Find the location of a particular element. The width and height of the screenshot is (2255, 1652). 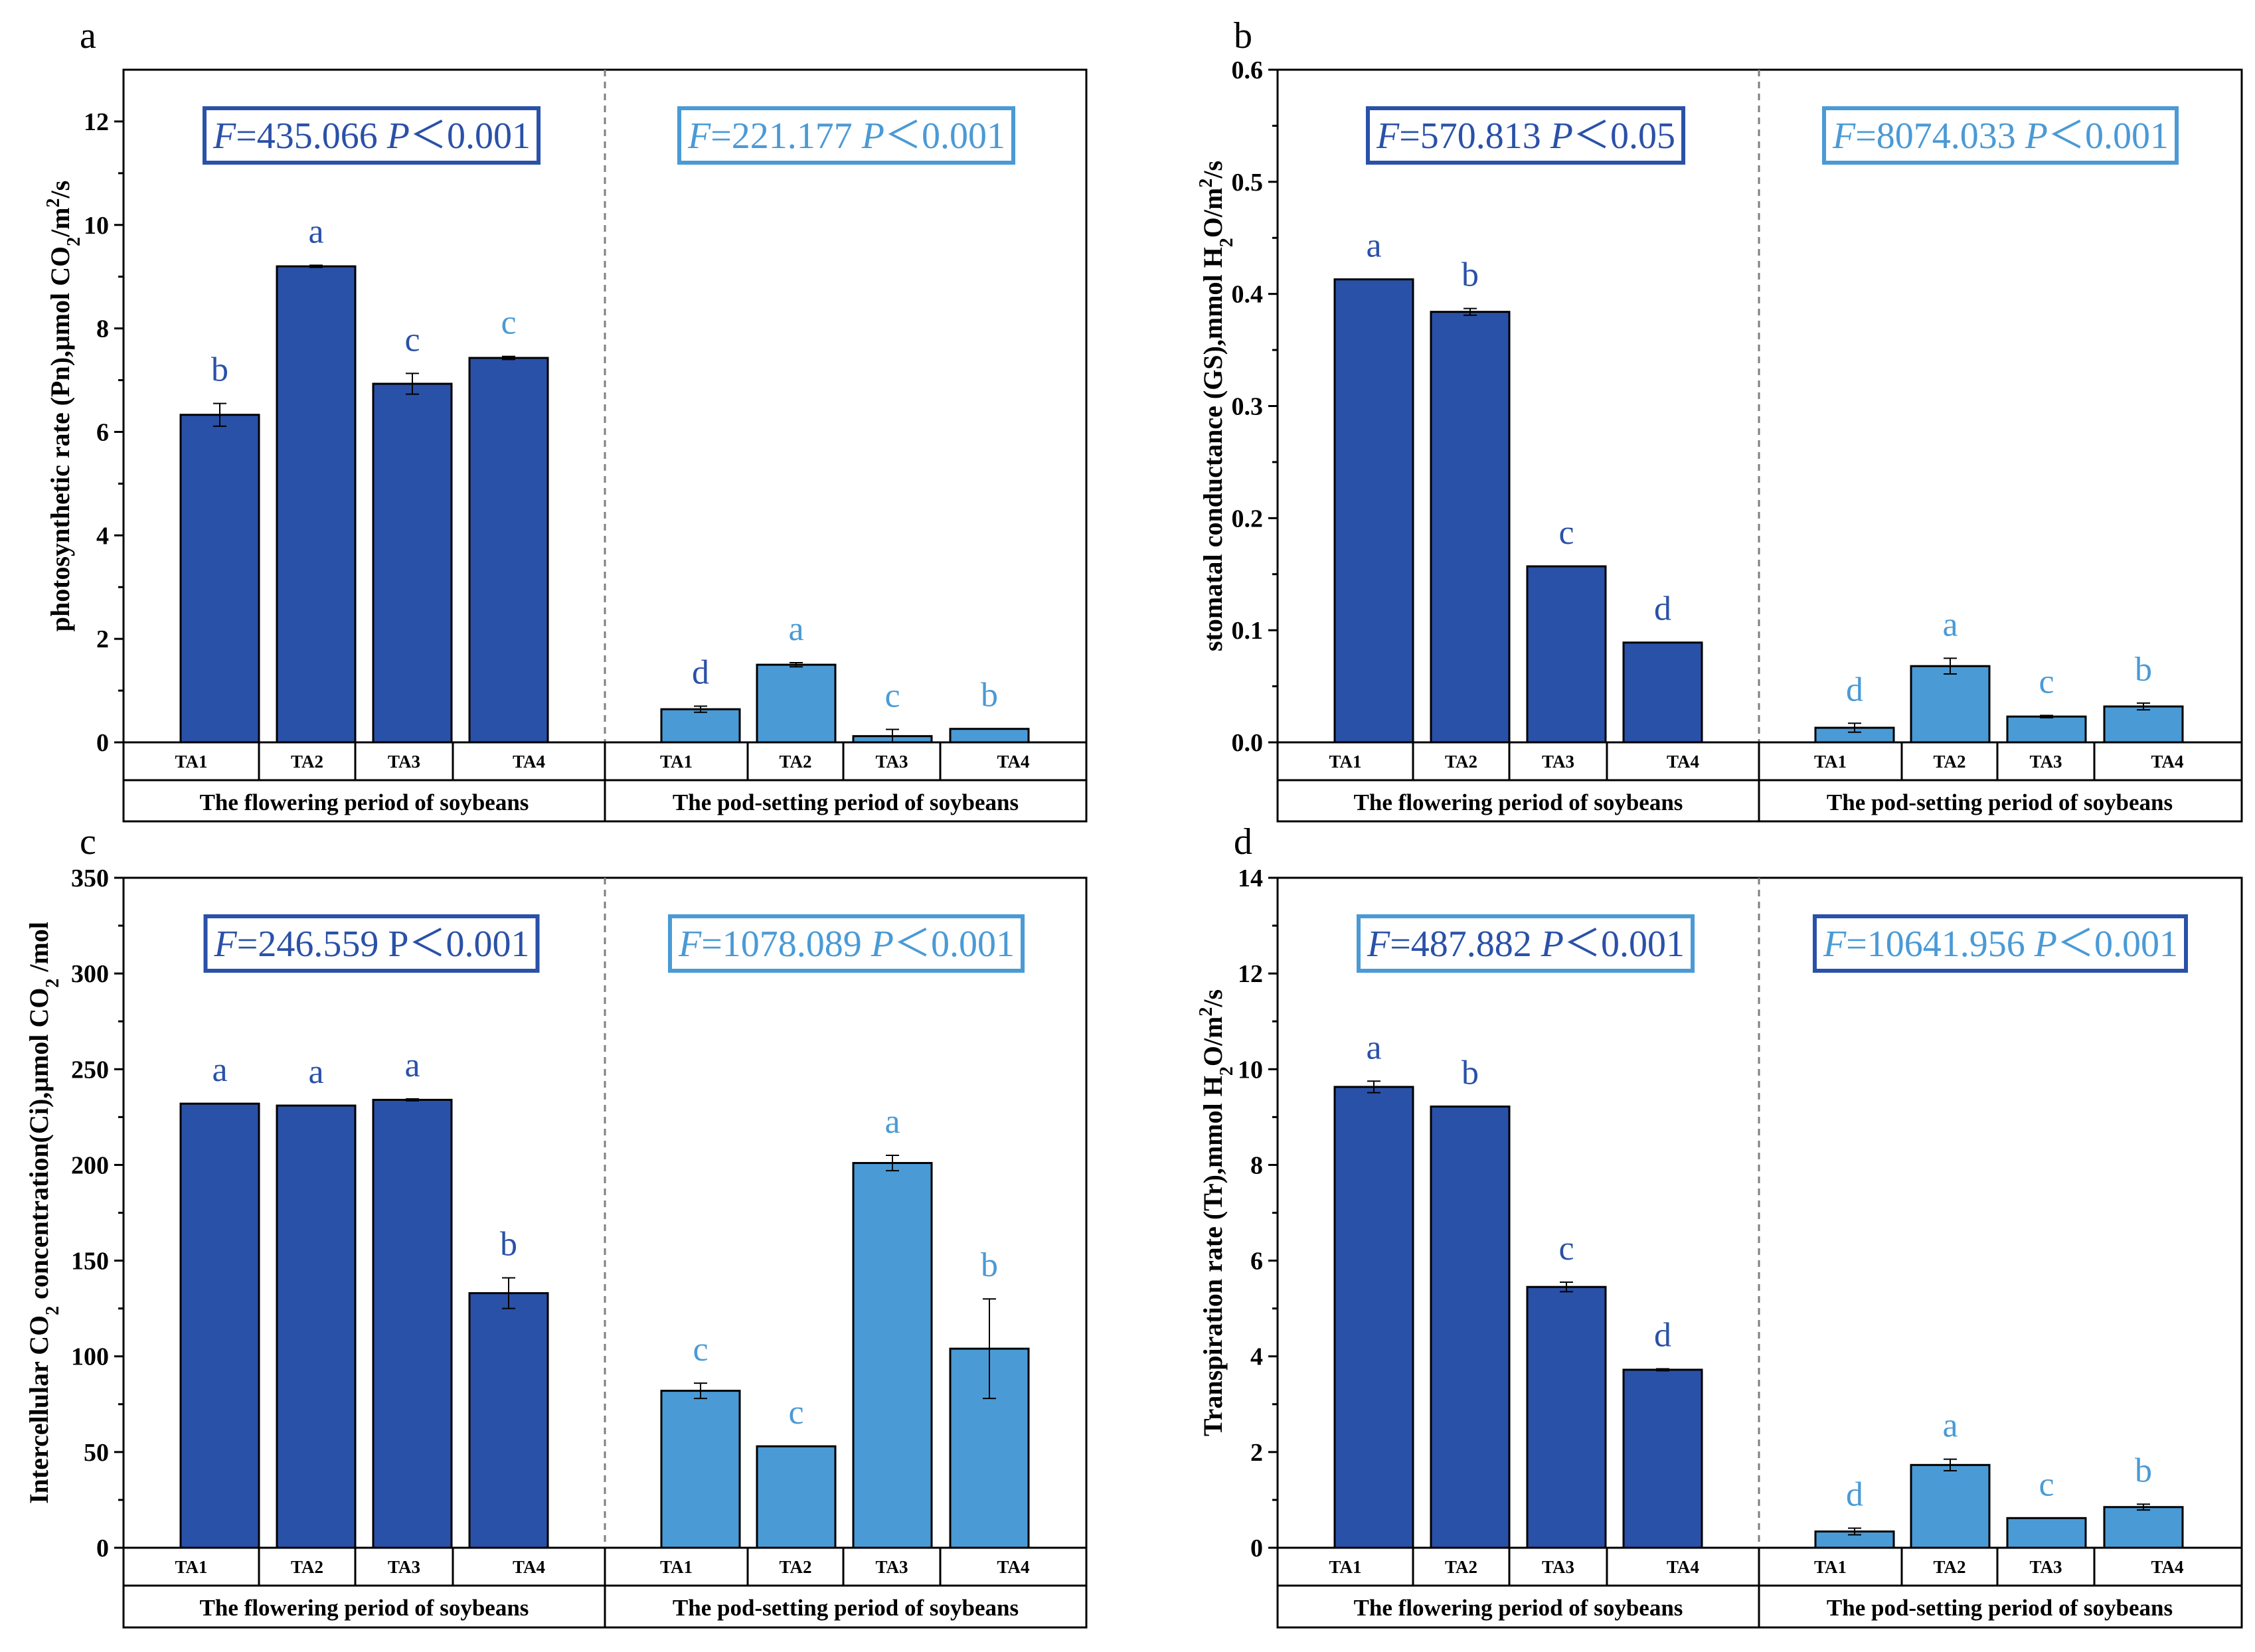

podsetting-series: c c a b is located at coordinates (845, 1326).